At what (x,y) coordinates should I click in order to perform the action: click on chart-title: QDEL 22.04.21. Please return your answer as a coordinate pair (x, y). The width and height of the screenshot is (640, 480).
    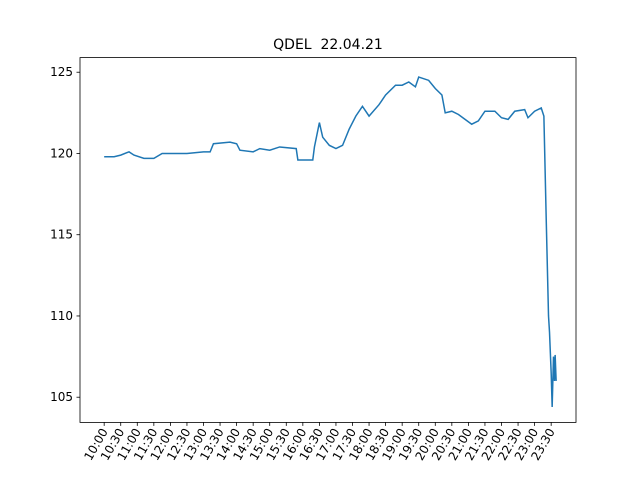
    Looking at the image, I should click on (328, 45).